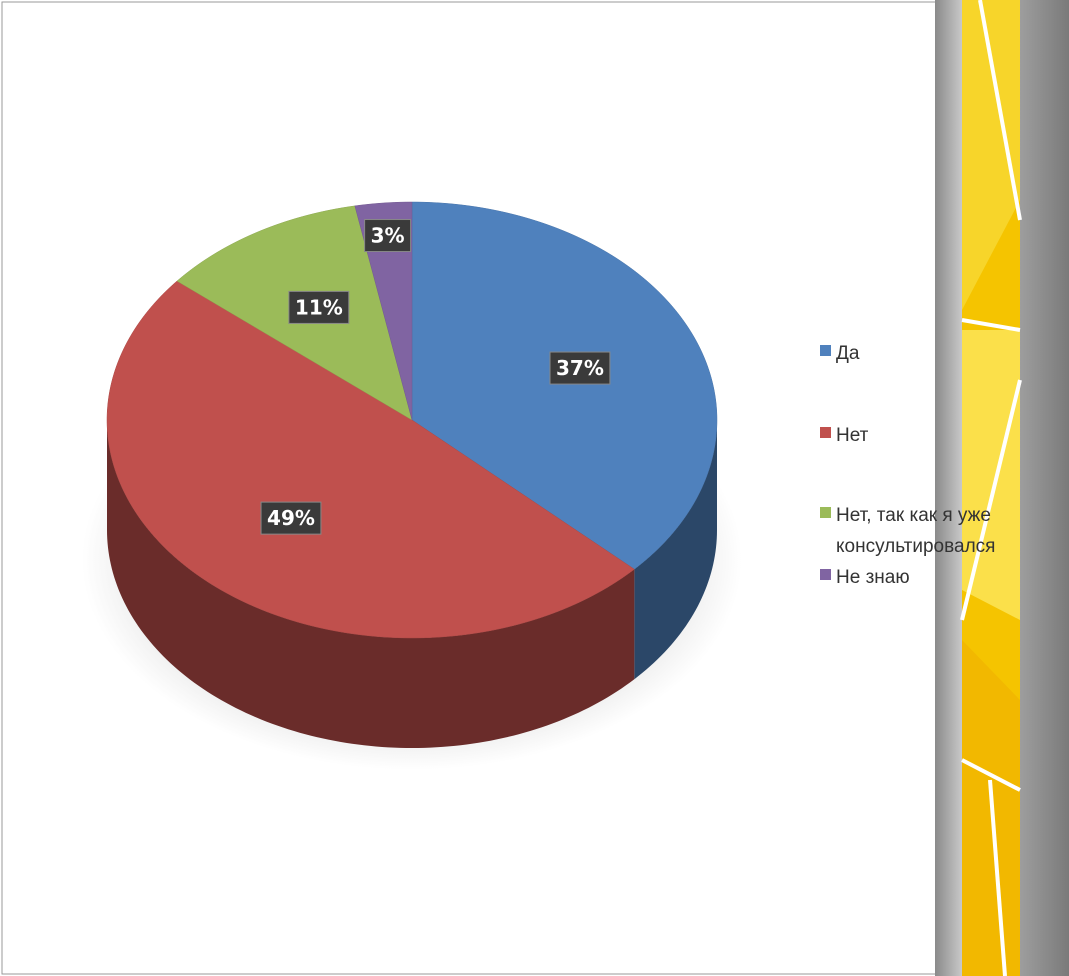  I want to click on data-label-text: 37%, so click(580, 368).